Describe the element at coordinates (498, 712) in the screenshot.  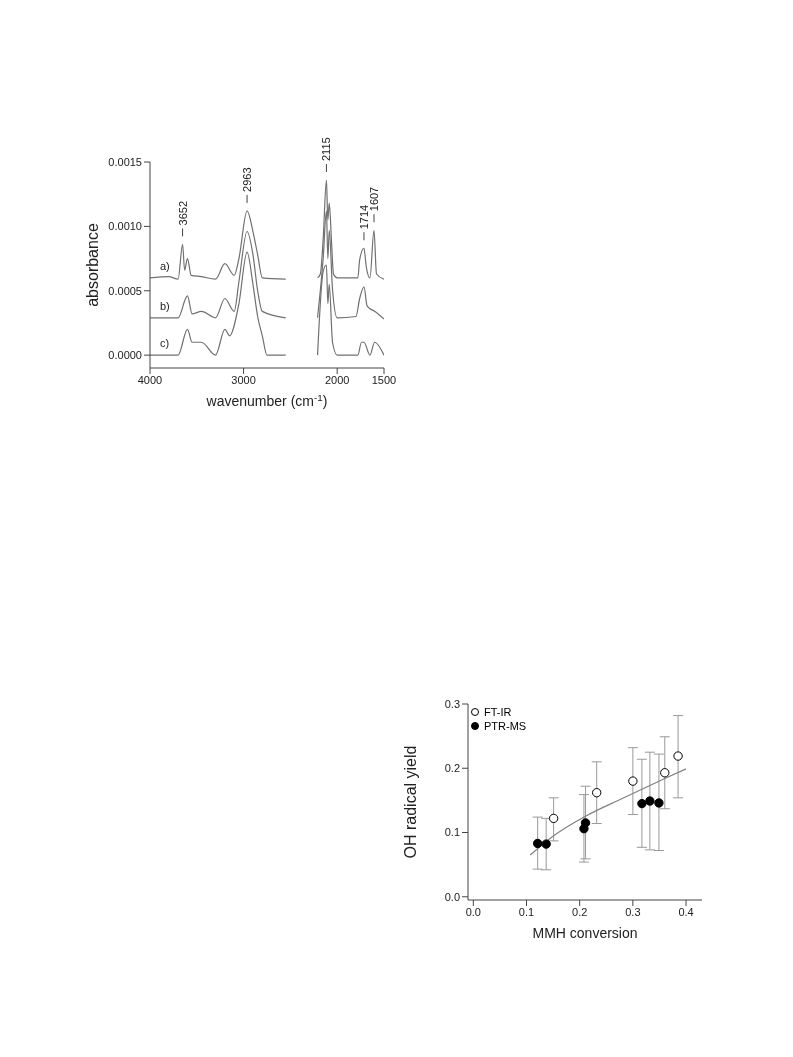
I see `legend-label: FT-IR` at that location.